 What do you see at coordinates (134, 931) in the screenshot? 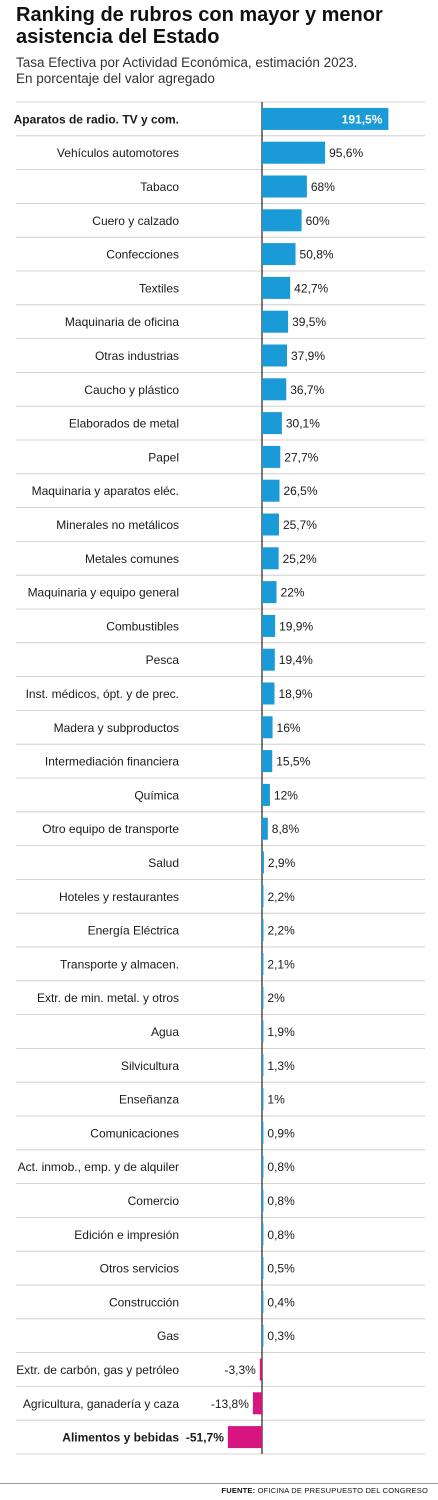
I see `category-label: Energía Eléctrica` at bounding box center [134, 931].